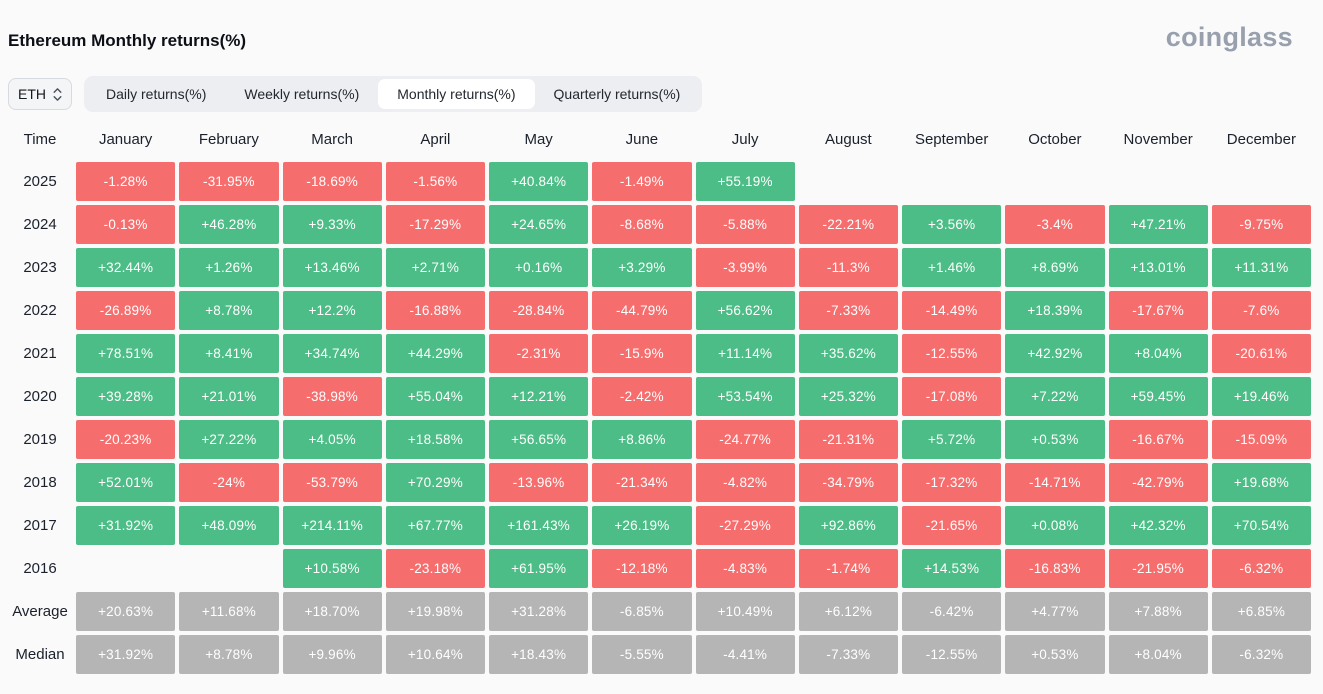 This screenshot has height=694, width=1323. What do you see at coordinates (642, 139) in the screenshot?
I see `column-header: June` at bounding box center [642, 139].